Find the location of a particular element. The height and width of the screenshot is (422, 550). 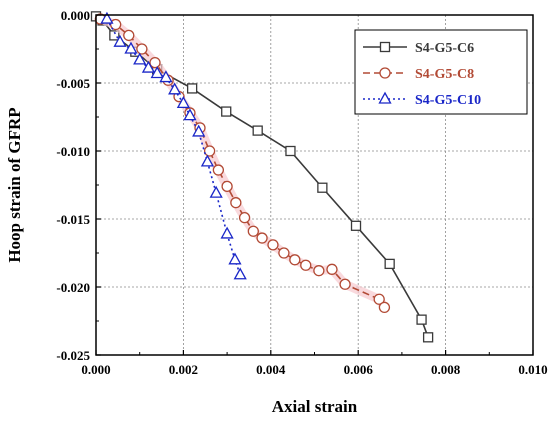

legend: S4-G5-C6 S4-G5-C8 S4-G5-C10 is located at coordinates (441, 72).